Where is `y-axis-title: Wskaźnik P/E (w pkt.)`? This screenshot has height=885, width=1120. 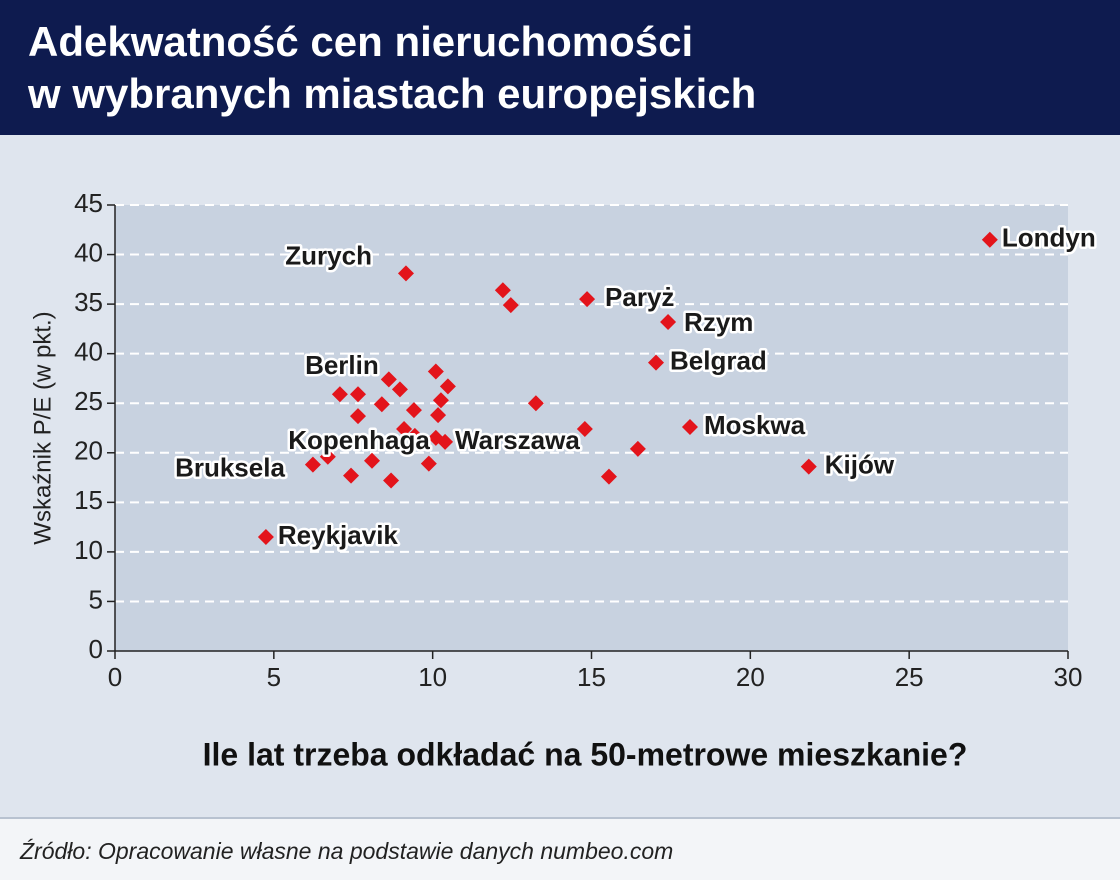 y-axis-title: Wskaźnik P/E (w pkt.) is located at coordinates (42, 427).